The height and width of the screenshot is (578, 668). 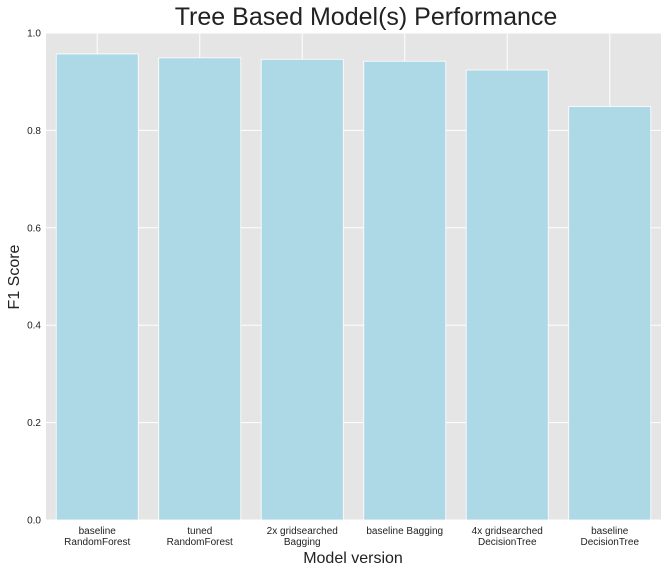 What do you see at coordinates (34, 131) in the screenshot?
I see `y-tick-label: 0.8` at bounding box center [34, 131].